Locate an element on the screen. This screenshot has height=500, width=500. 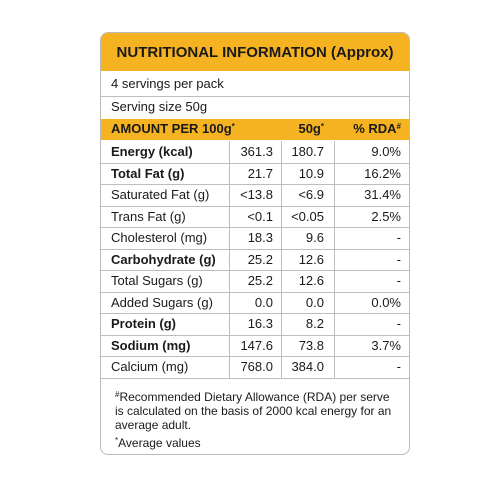
per-50g: 180.7 is located at coordinates (307, 151).